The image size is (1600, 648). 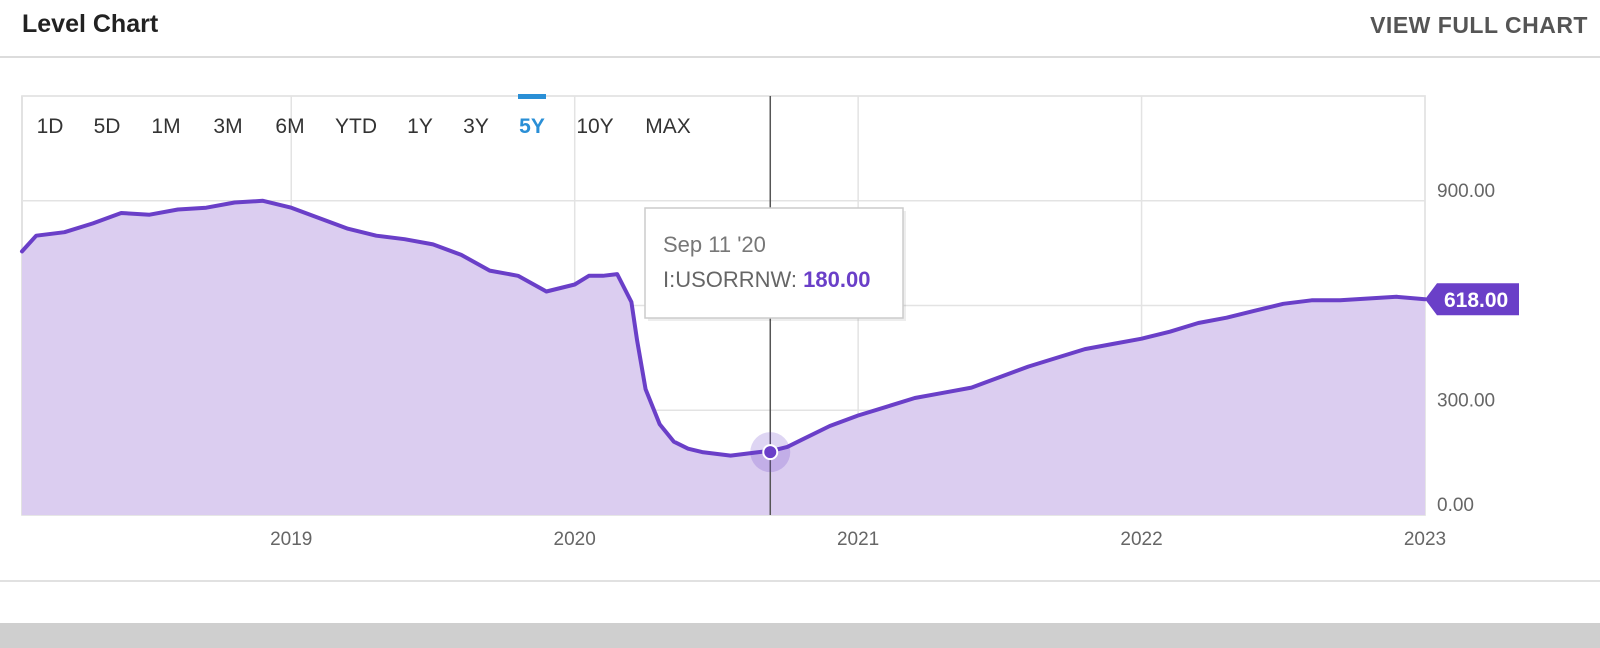 What do you see at coordinates (289, 126) in the screenshot?
I see `range-button-6m: 6M` at bounding box center [289, 126].